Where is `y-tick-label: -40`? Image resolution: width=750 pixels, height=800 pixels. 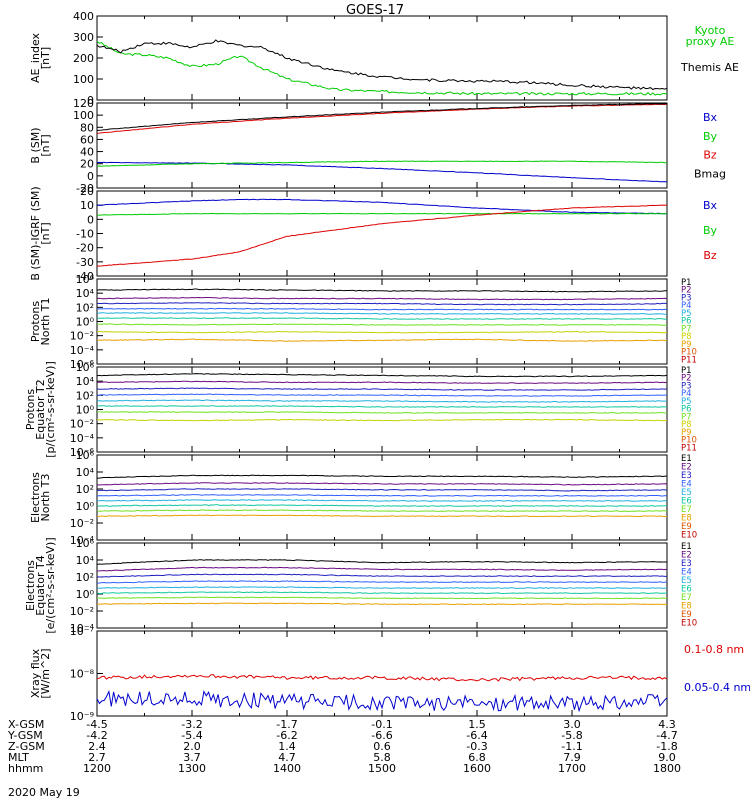
y-tick-label: -40 is located at coordinates (85, 276).